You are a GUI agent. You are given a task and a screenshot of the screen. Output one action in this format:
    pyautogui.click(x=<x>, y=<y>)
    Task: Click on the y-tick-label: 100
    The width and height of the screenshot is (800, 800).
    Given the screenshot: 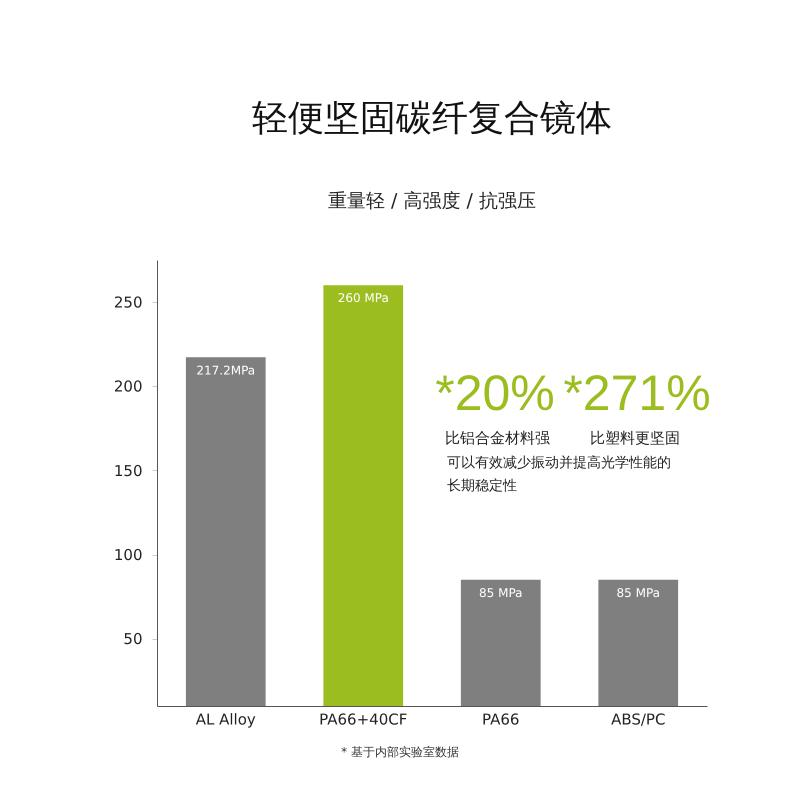 What is the action you would take?
    pyautogui.click(x=128, y=555)
    